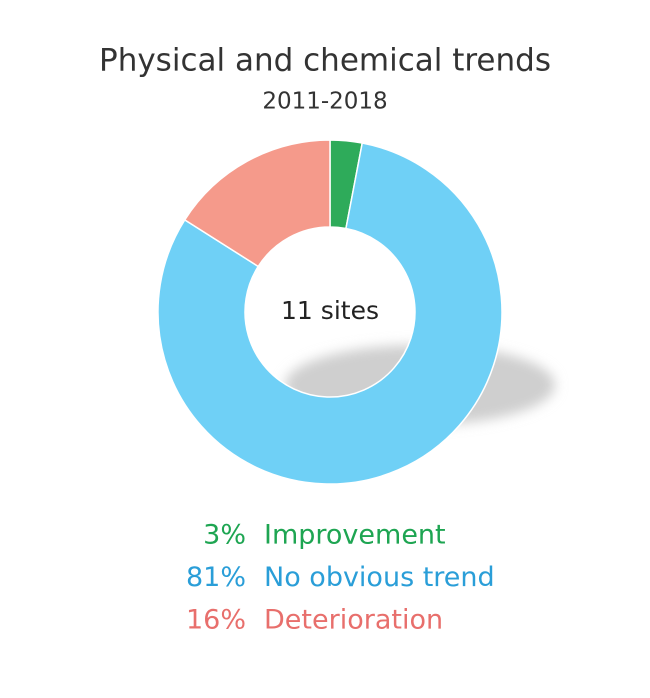 This screenshot has width=650, height=698. Describe the element at coordinates (353, 620) in the screenshot. I see `legend-label: Deterioration` at that location.